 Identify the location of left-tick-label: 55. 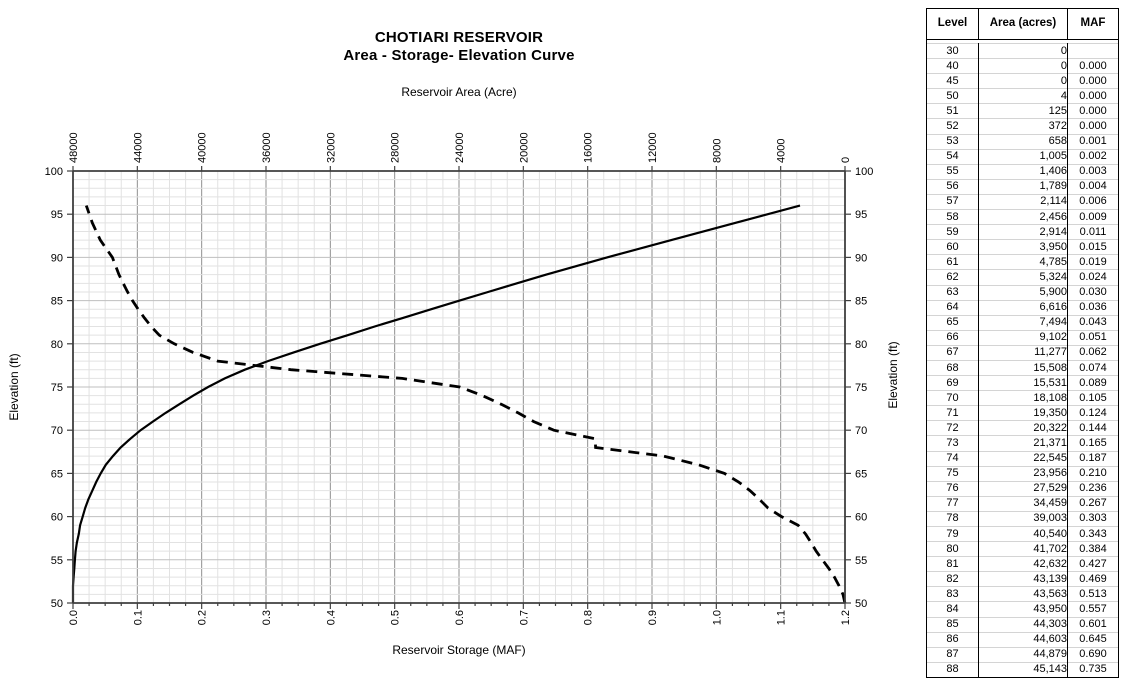
(57, 561).